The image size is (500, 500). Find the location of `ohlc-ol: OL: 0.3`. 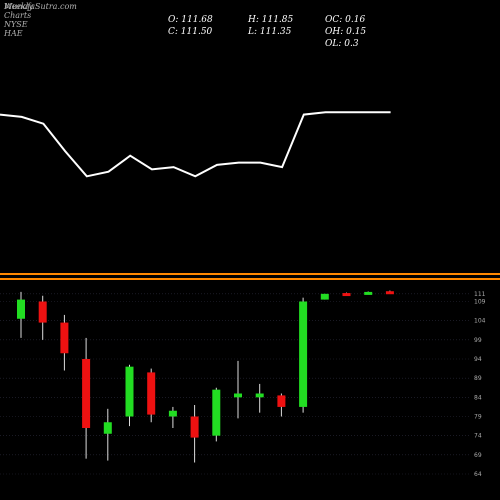

ohlc-ol: OL: 0.3 is located at coordinates (342, 44).